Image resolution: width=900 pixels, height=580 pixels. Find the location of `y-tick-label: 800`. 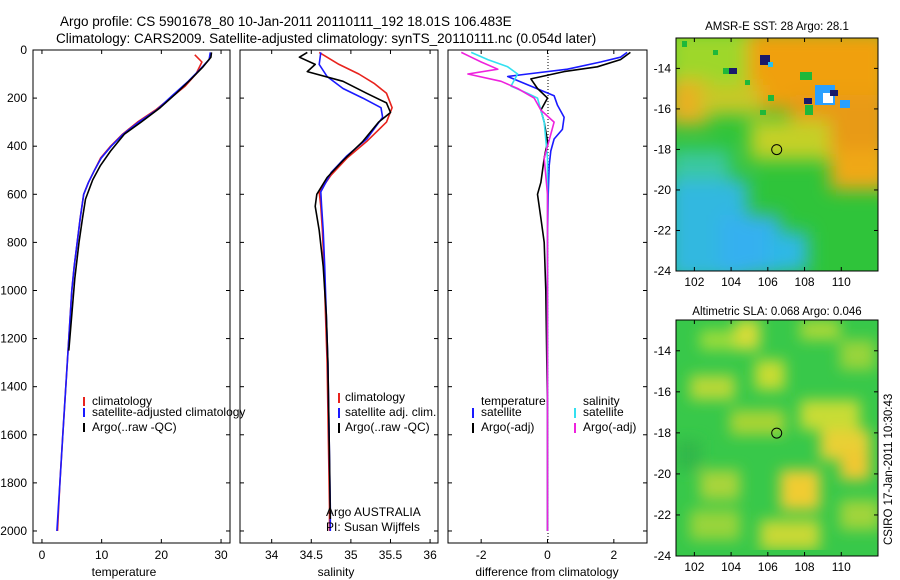

y-tick-label: 800 is located at coordinates (17, 242).